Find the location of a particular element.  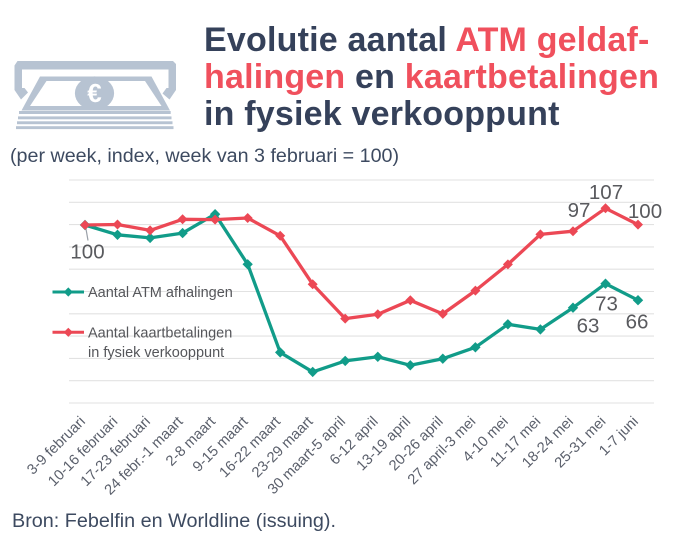

svg-text: 107 is located at coordinates (606, 192).